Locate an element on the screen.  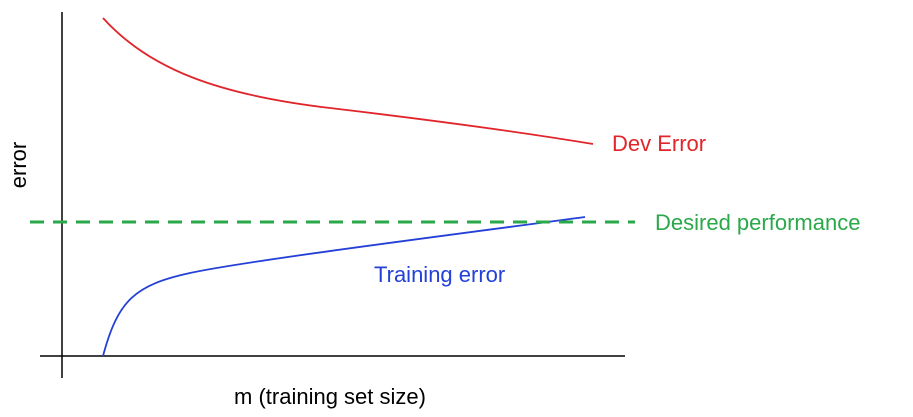
desired-performance-label: Desired performance is located at coordinates (757, 222).